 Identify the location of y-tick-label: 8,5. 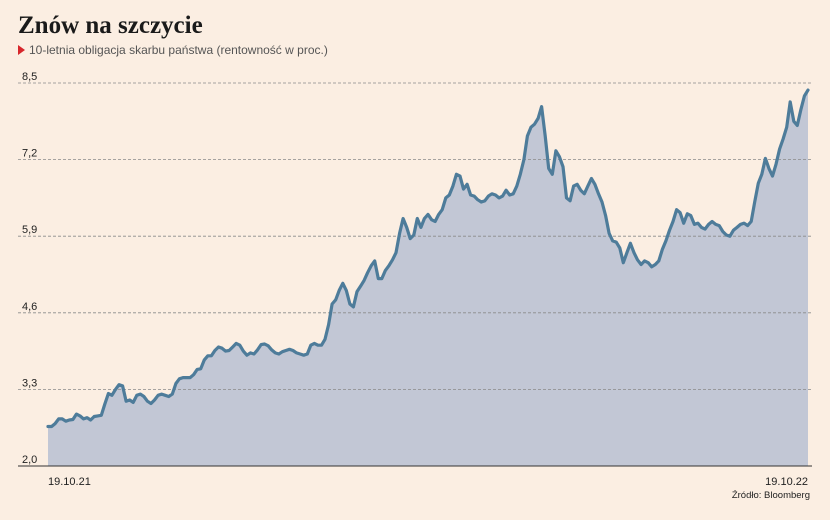
(29, 77).